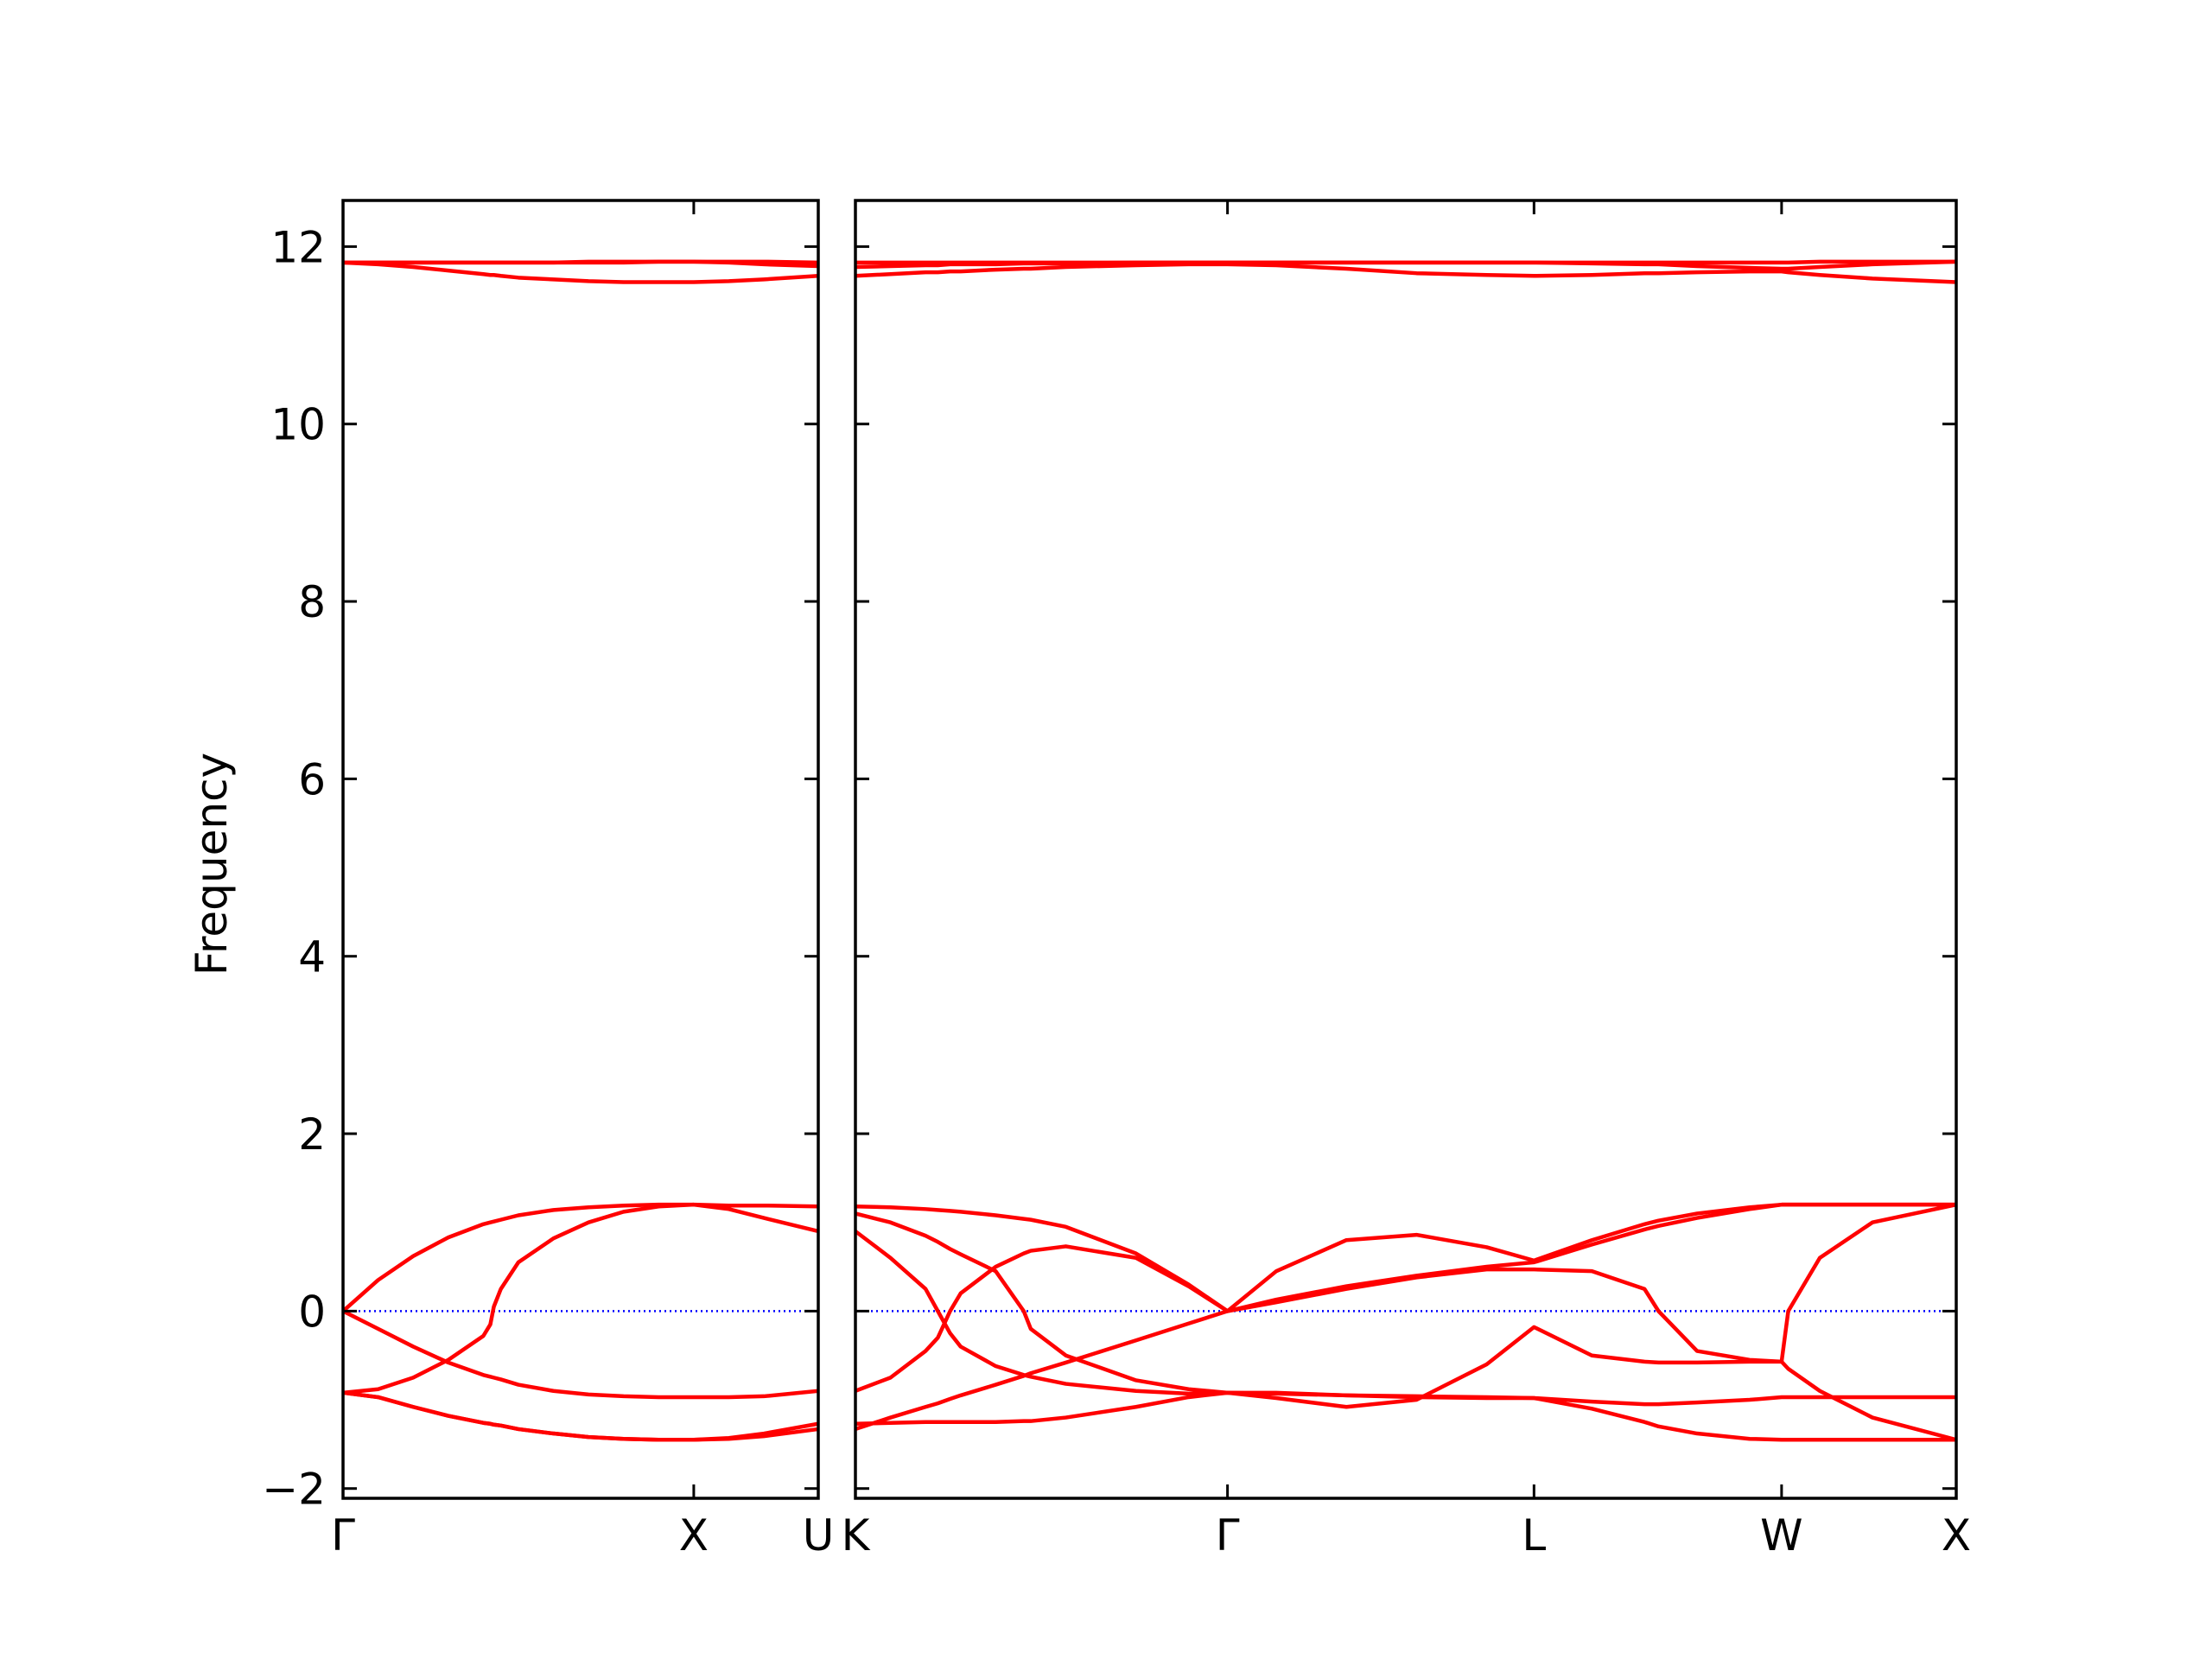 The height and width of the screenshot is (1659, 2212). Describe the element at coordinates (312, 779) in the screenshot. I see `y-tick-label: 6` at that location.